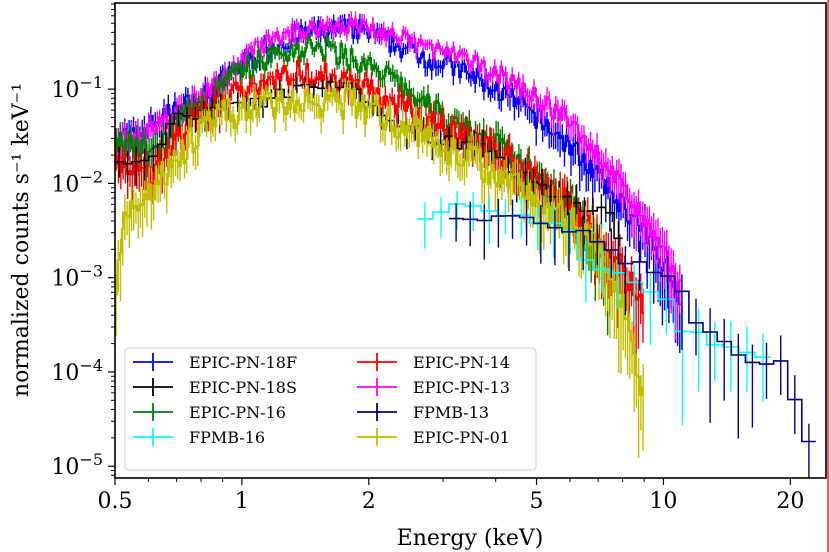  I want to click on y-tick-label: 10⁻¹, so click(77, 88).